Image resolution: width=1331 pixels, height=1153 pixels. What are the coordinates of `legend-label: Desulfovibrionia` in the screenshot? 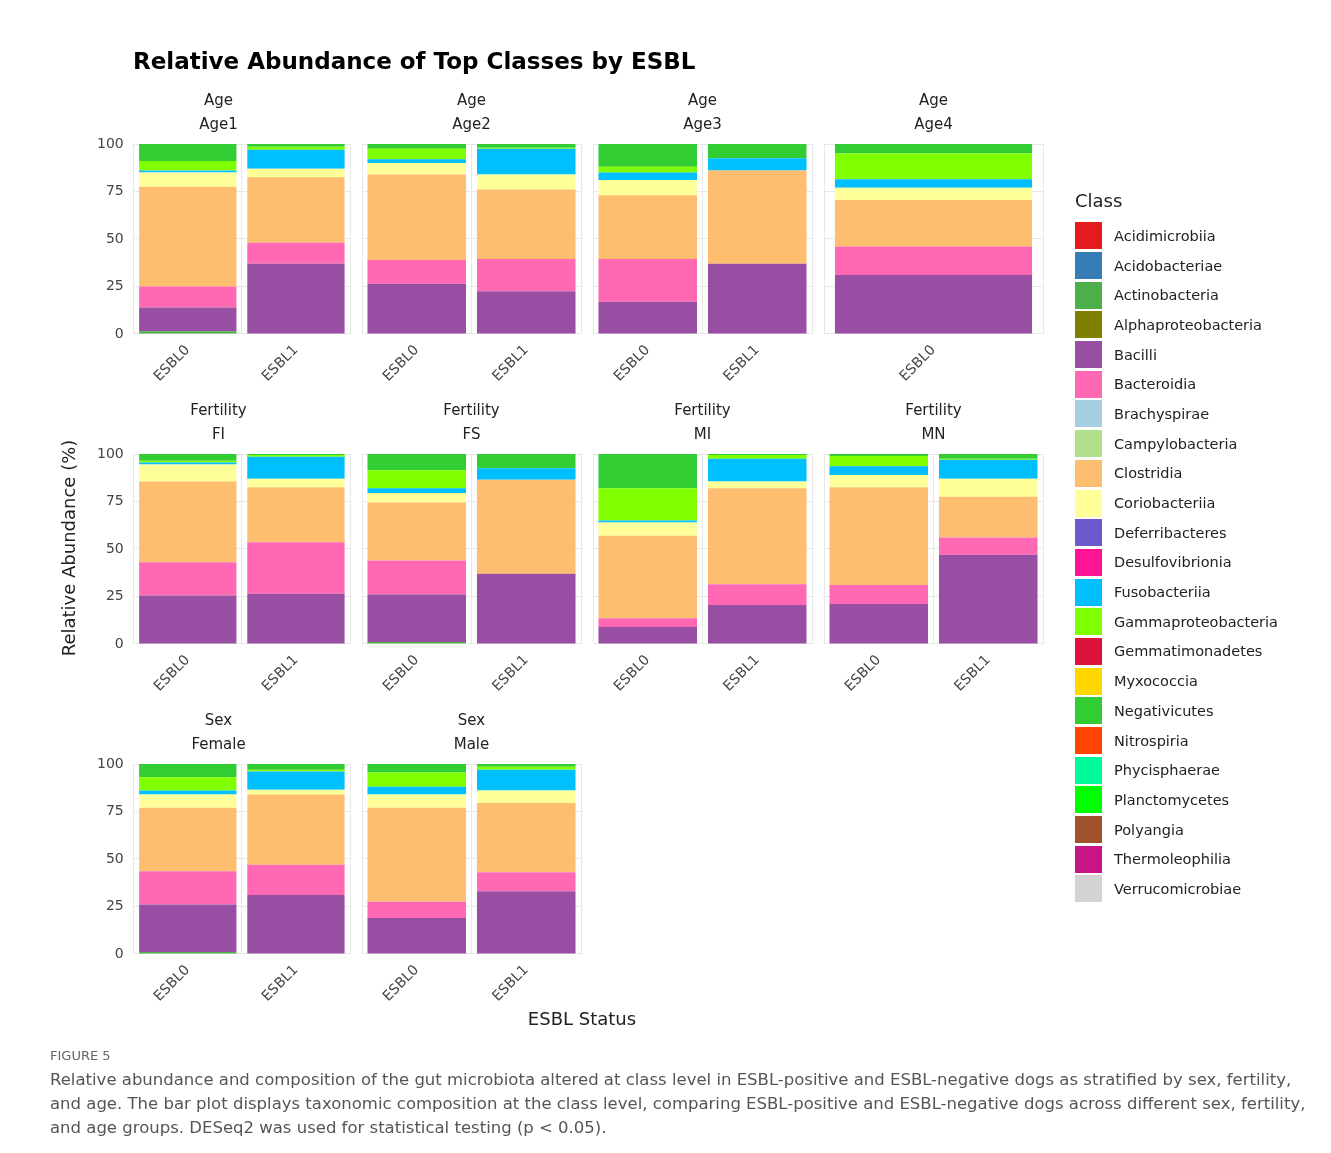 It's located at (1173, 562).